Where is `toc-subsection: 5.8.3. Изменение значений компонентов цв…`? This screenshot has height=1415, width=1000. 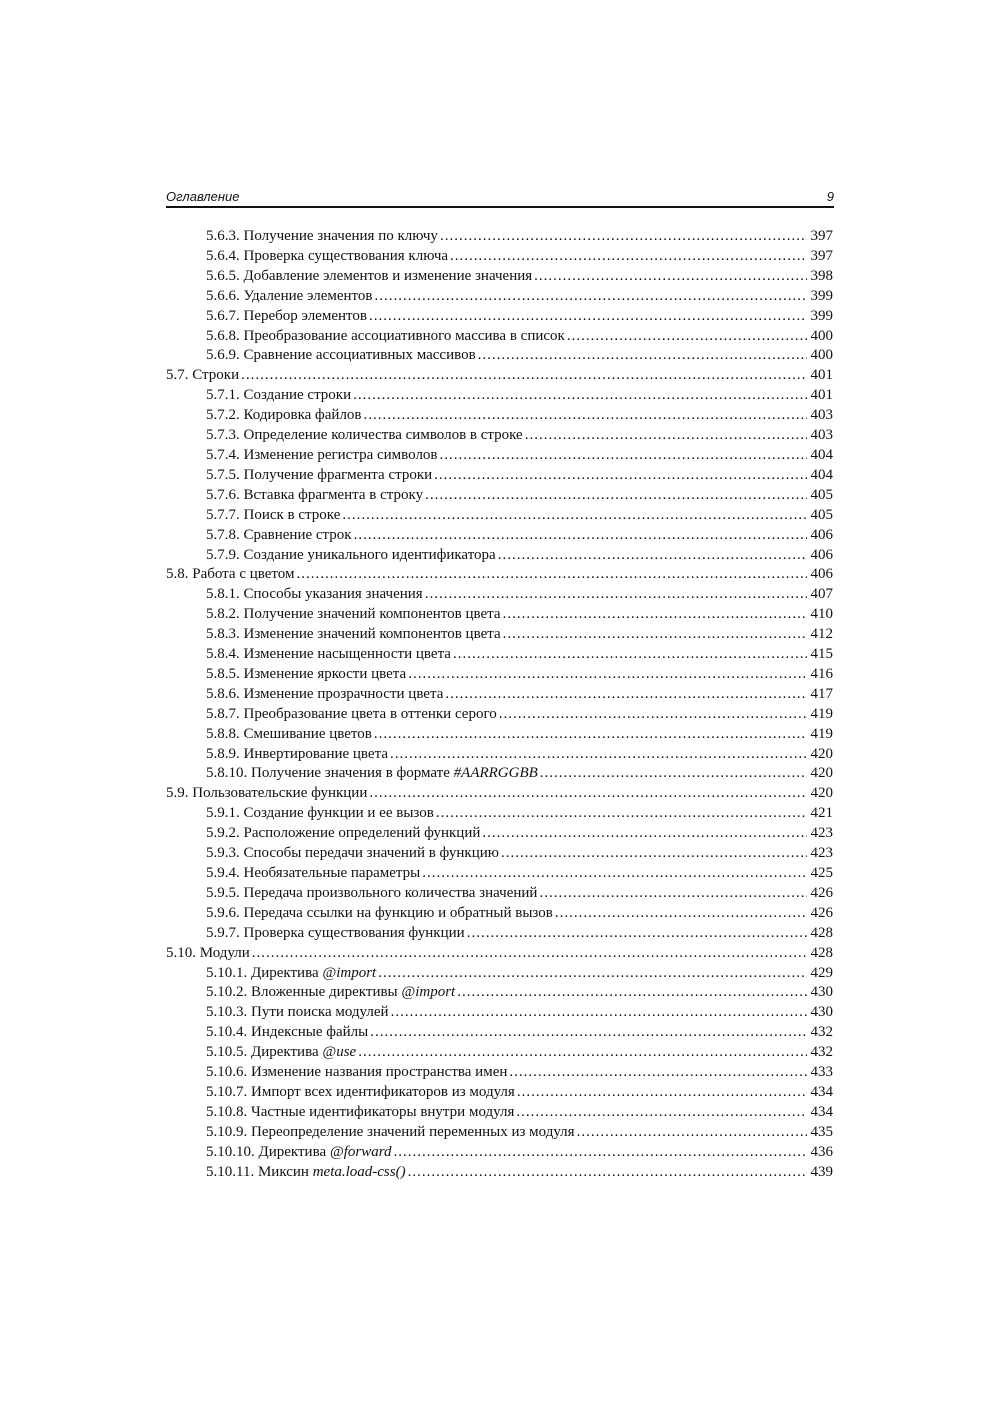 toc-subsection: 5.8.3. Изменение значений компонентов цв… is located at coordinates (499, 635).